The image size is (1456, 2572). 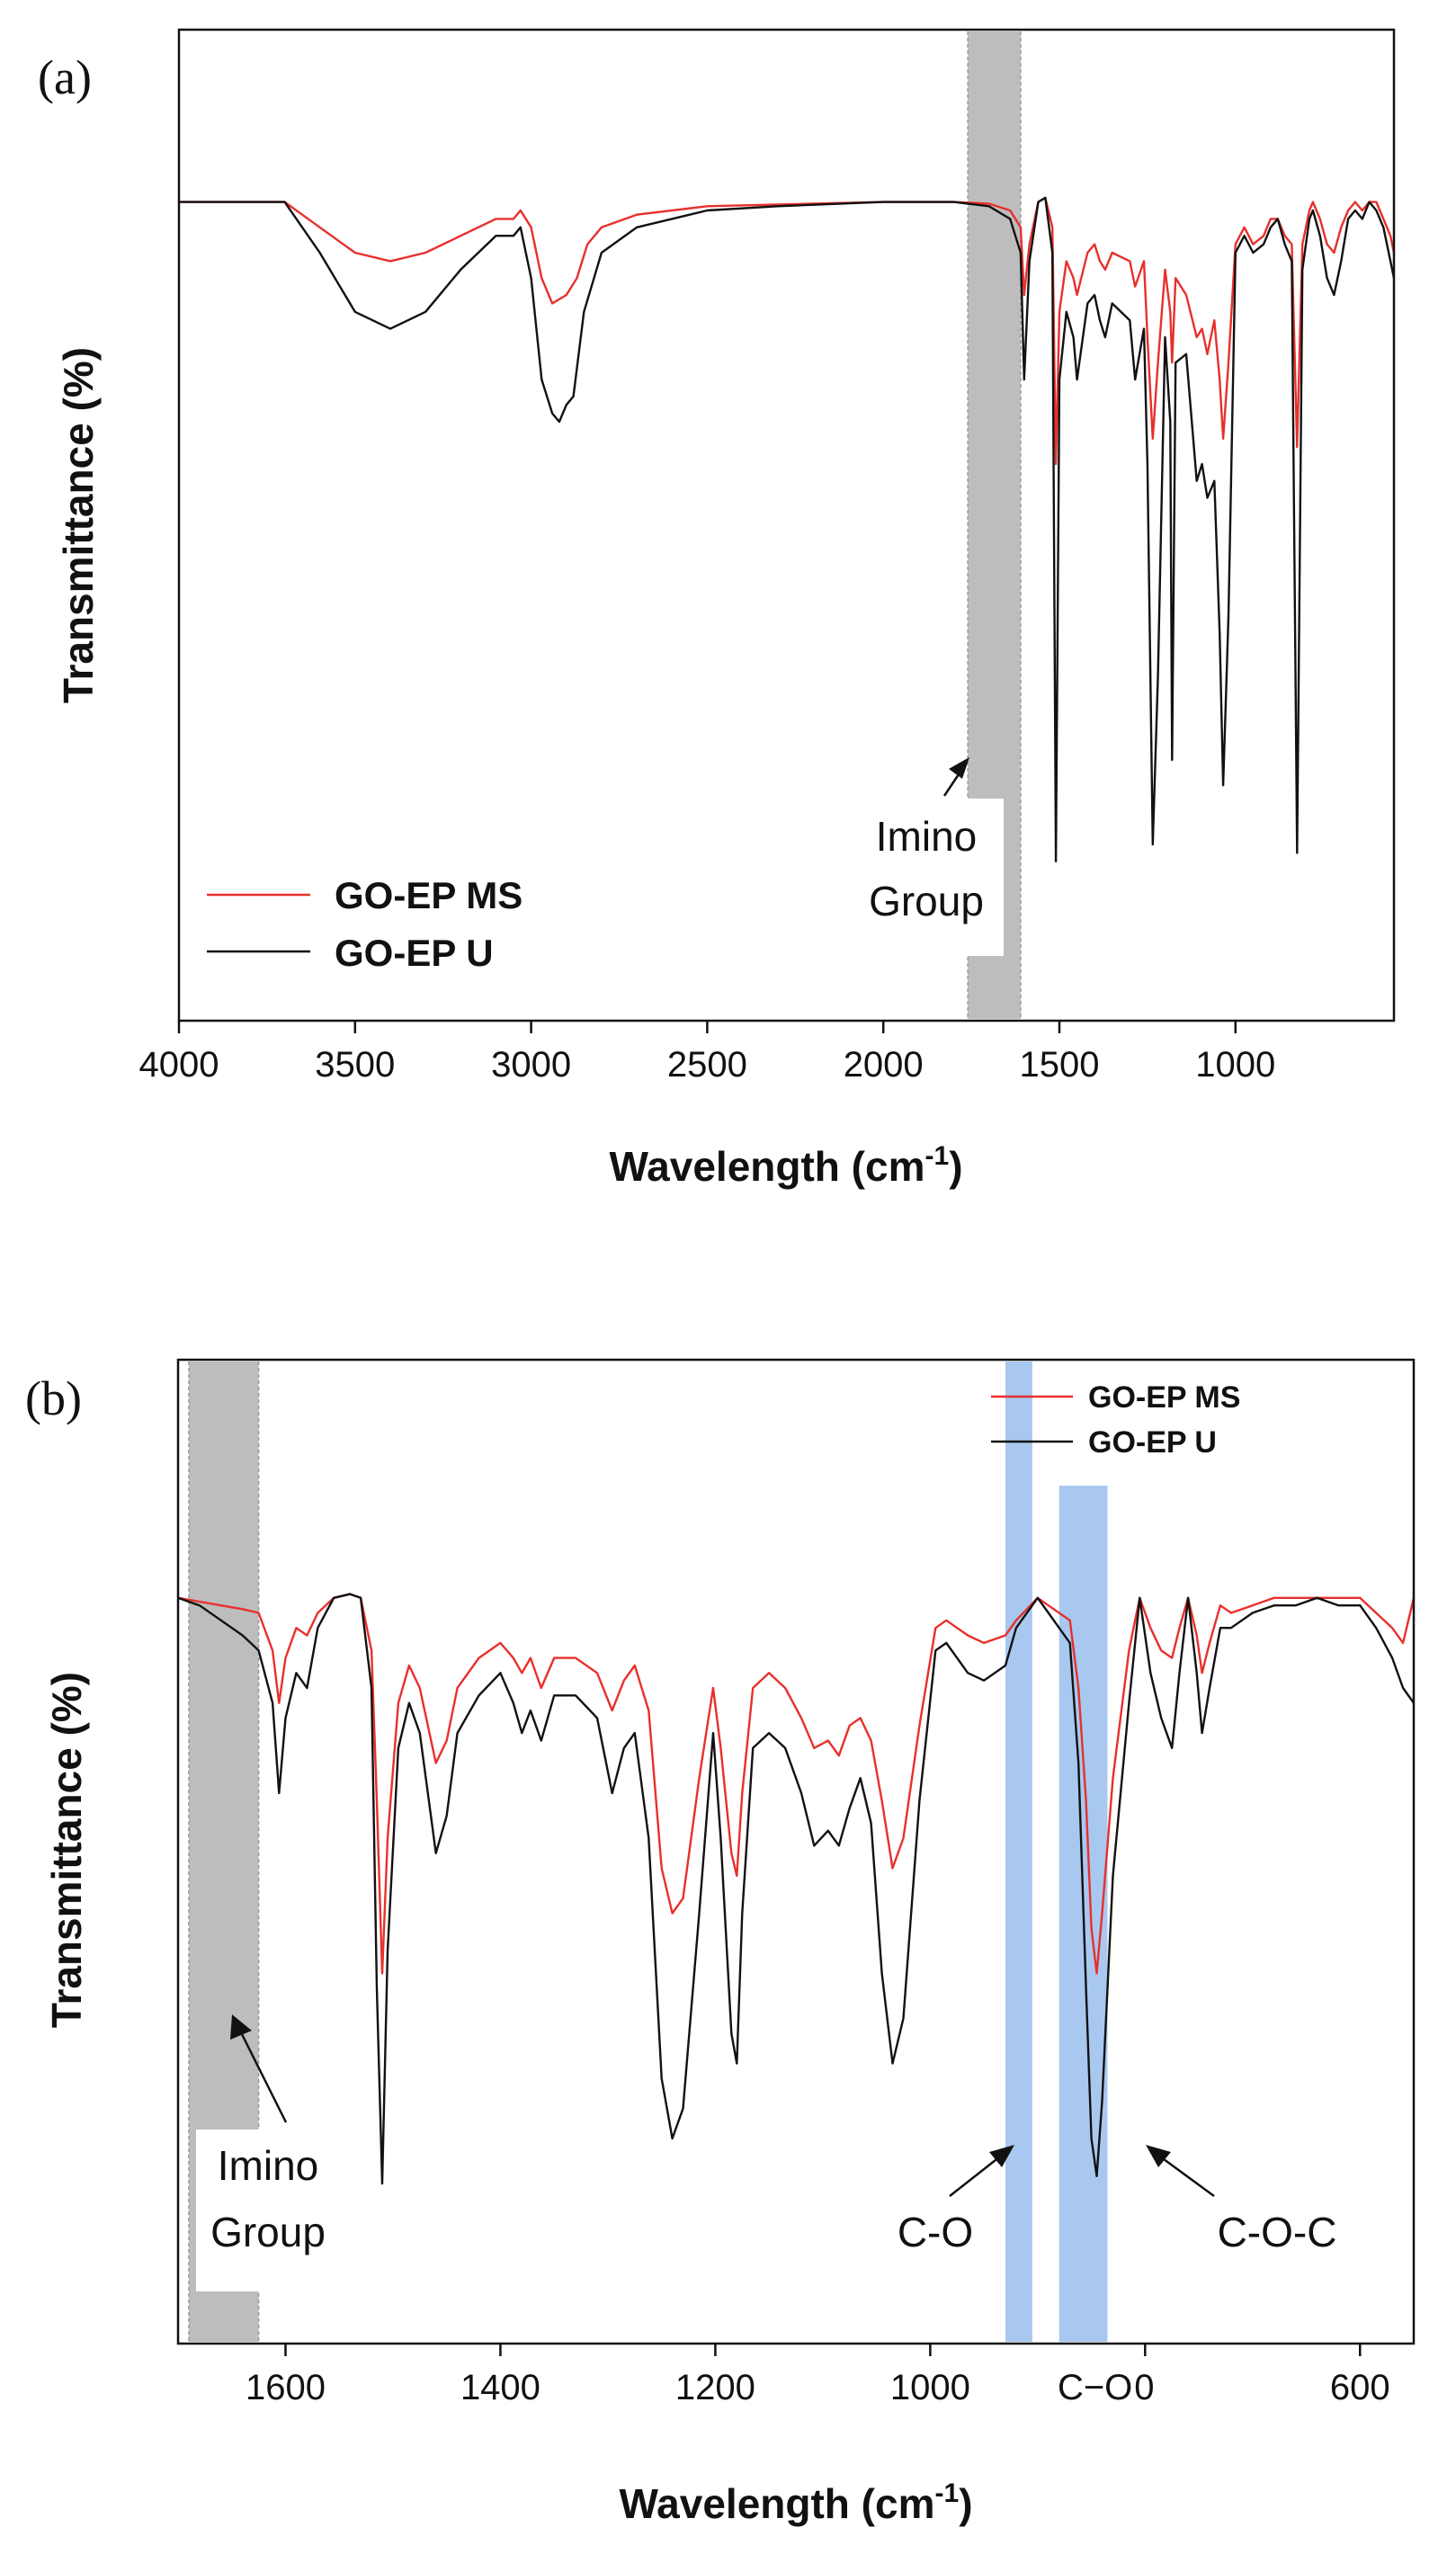 I want to click on panel-b-imino-annotation: Imino Group, so click(x=273, y=2153).